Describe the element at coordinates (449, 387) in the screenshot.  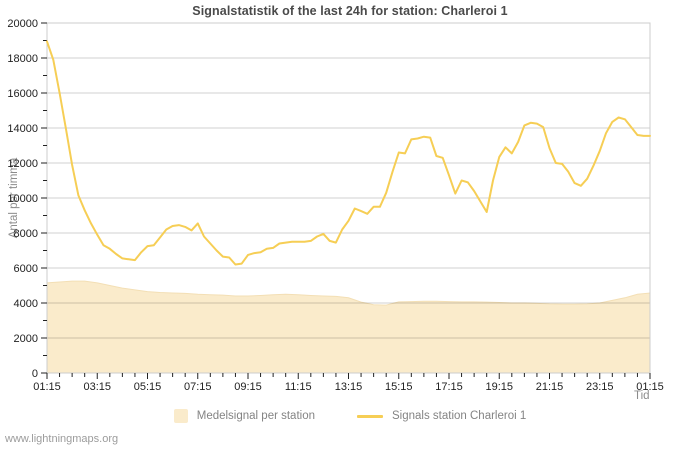
I see `x-tick-label: 17:15` at that location.